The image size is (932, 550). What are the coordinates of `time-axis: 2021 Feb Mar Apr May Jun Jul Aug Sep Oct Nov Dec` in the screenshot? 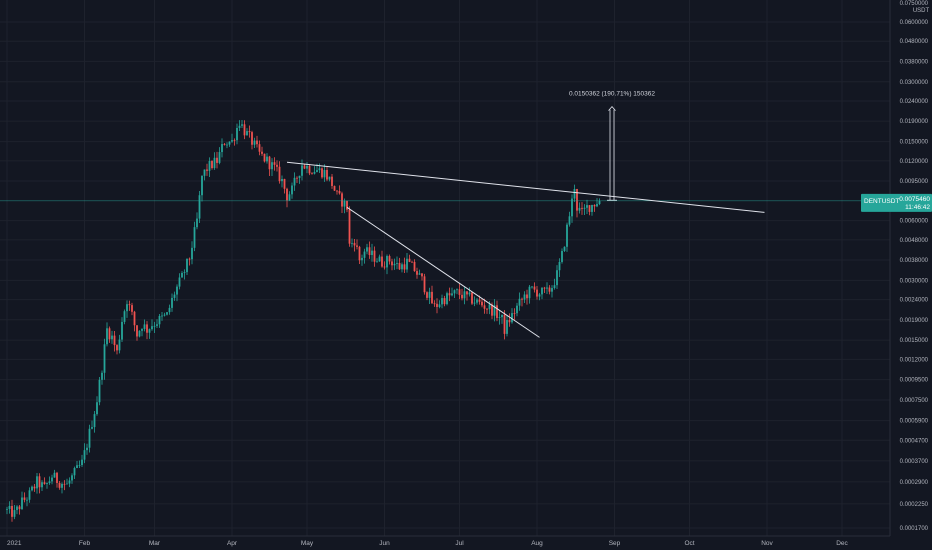 It's located at (428, 543).